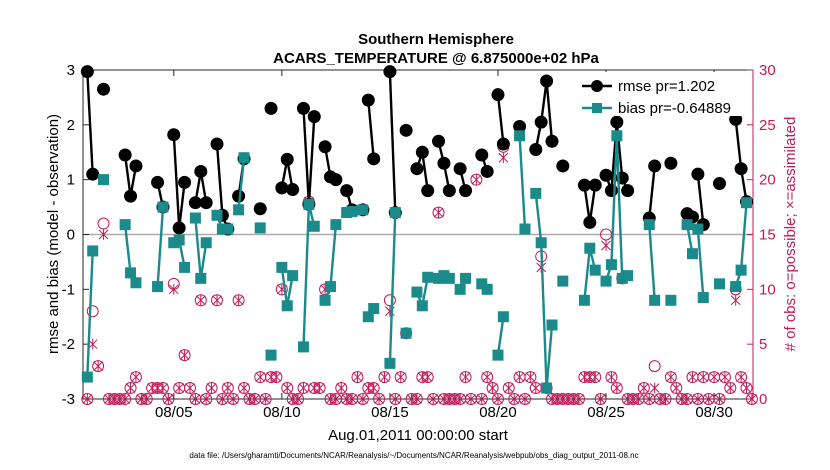 This screenshot has height=470, width=830. What do you see at coordinates (714, 412) in the screenshot?
I see `x-tick-label: 08/30` at bounding box center [714, 412].